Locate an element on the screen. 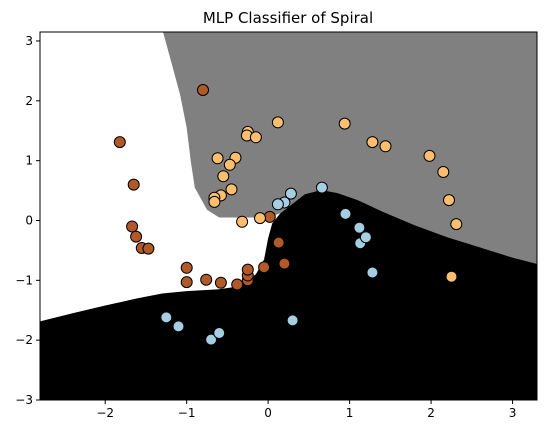 This screenshot has height=435, width=549. y-axis: −3 −2 −1 0 1 2 3 is located at coordinates (27, 220).